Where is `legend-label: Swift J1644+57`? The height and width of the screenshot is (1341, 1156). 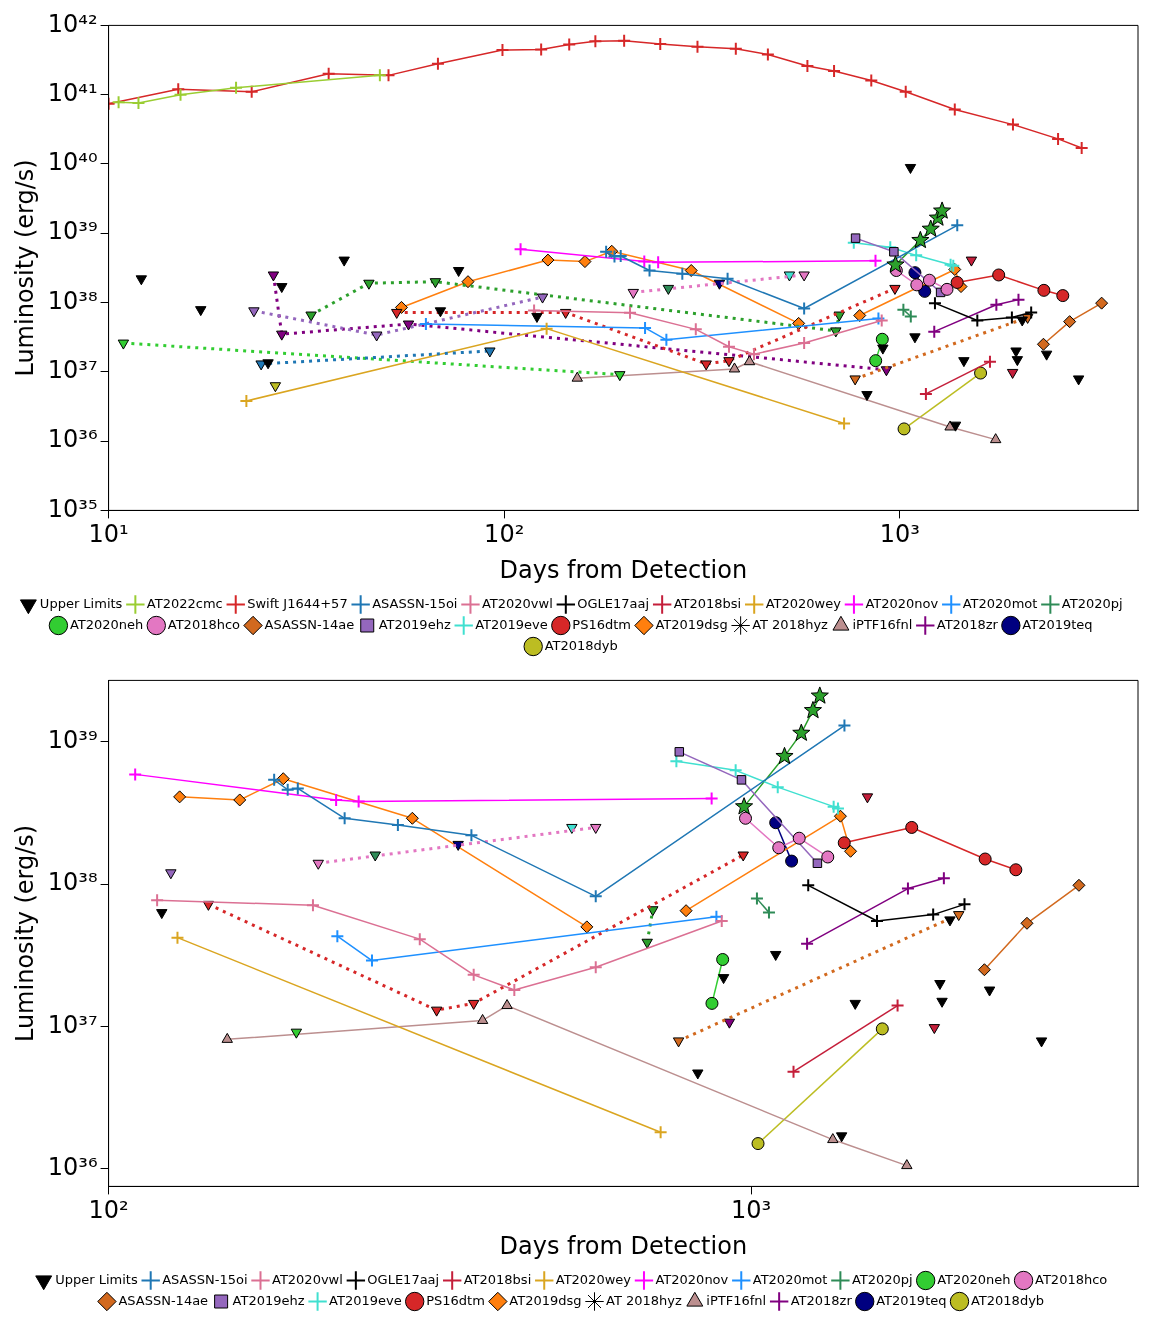
legend-label: Swift J1644+57 is located at coordinates (297, 603).